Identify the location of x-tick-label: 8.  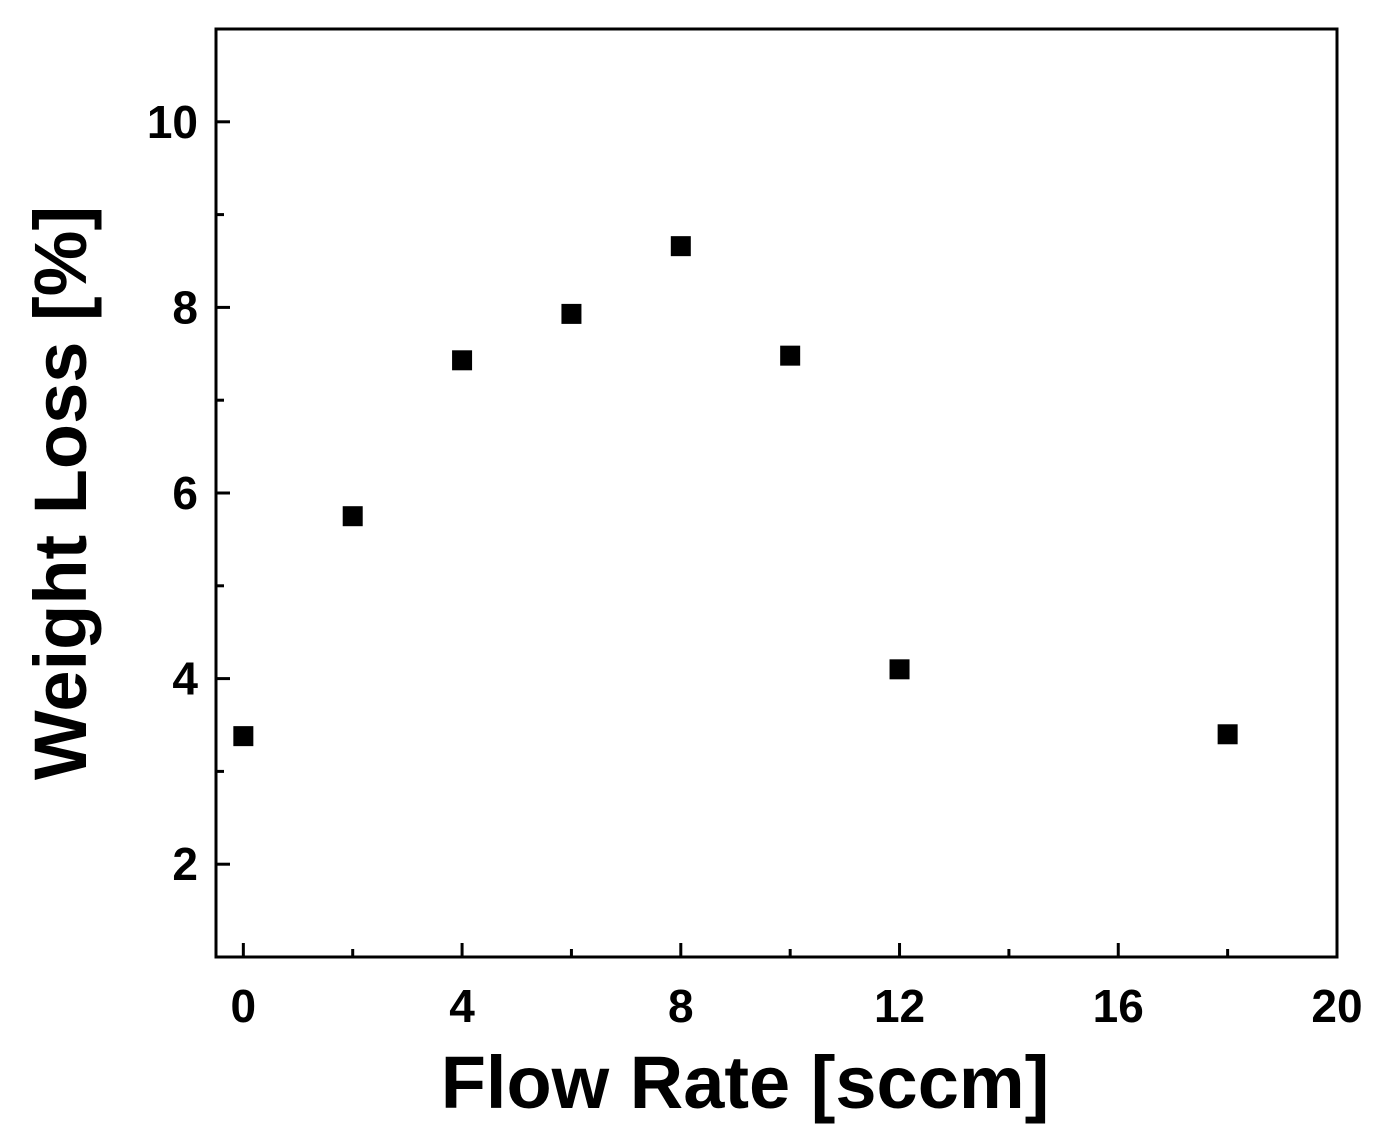
(681, 1006).